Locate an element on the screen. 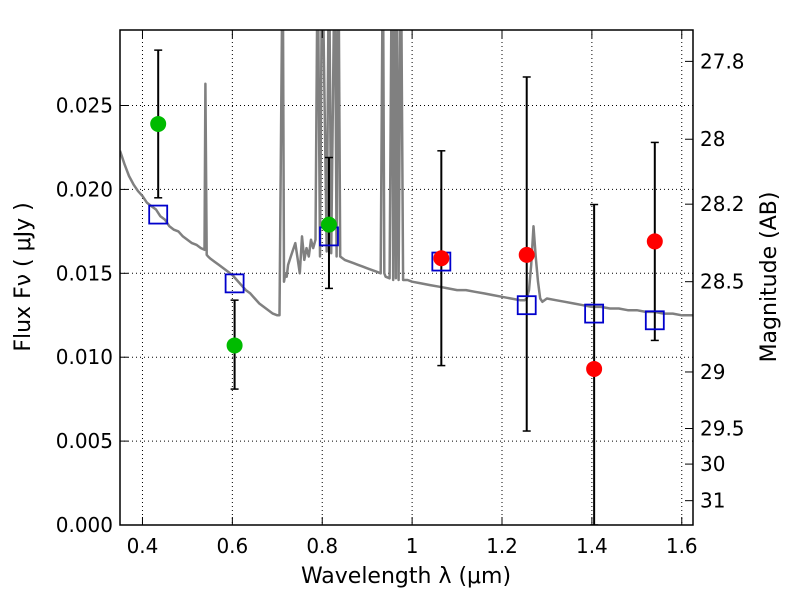 This screenshot has width=800, height=600. right-tick-label: 31 is located at coordinates (712, 501).